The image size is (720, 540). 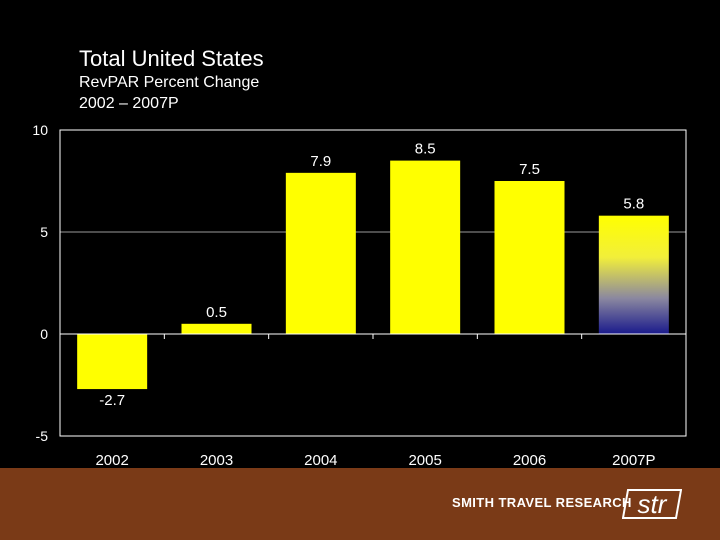 What do you see at coordinates (373, 336) in the screenshot?
I see `axes` at bounding box center [373, 336].